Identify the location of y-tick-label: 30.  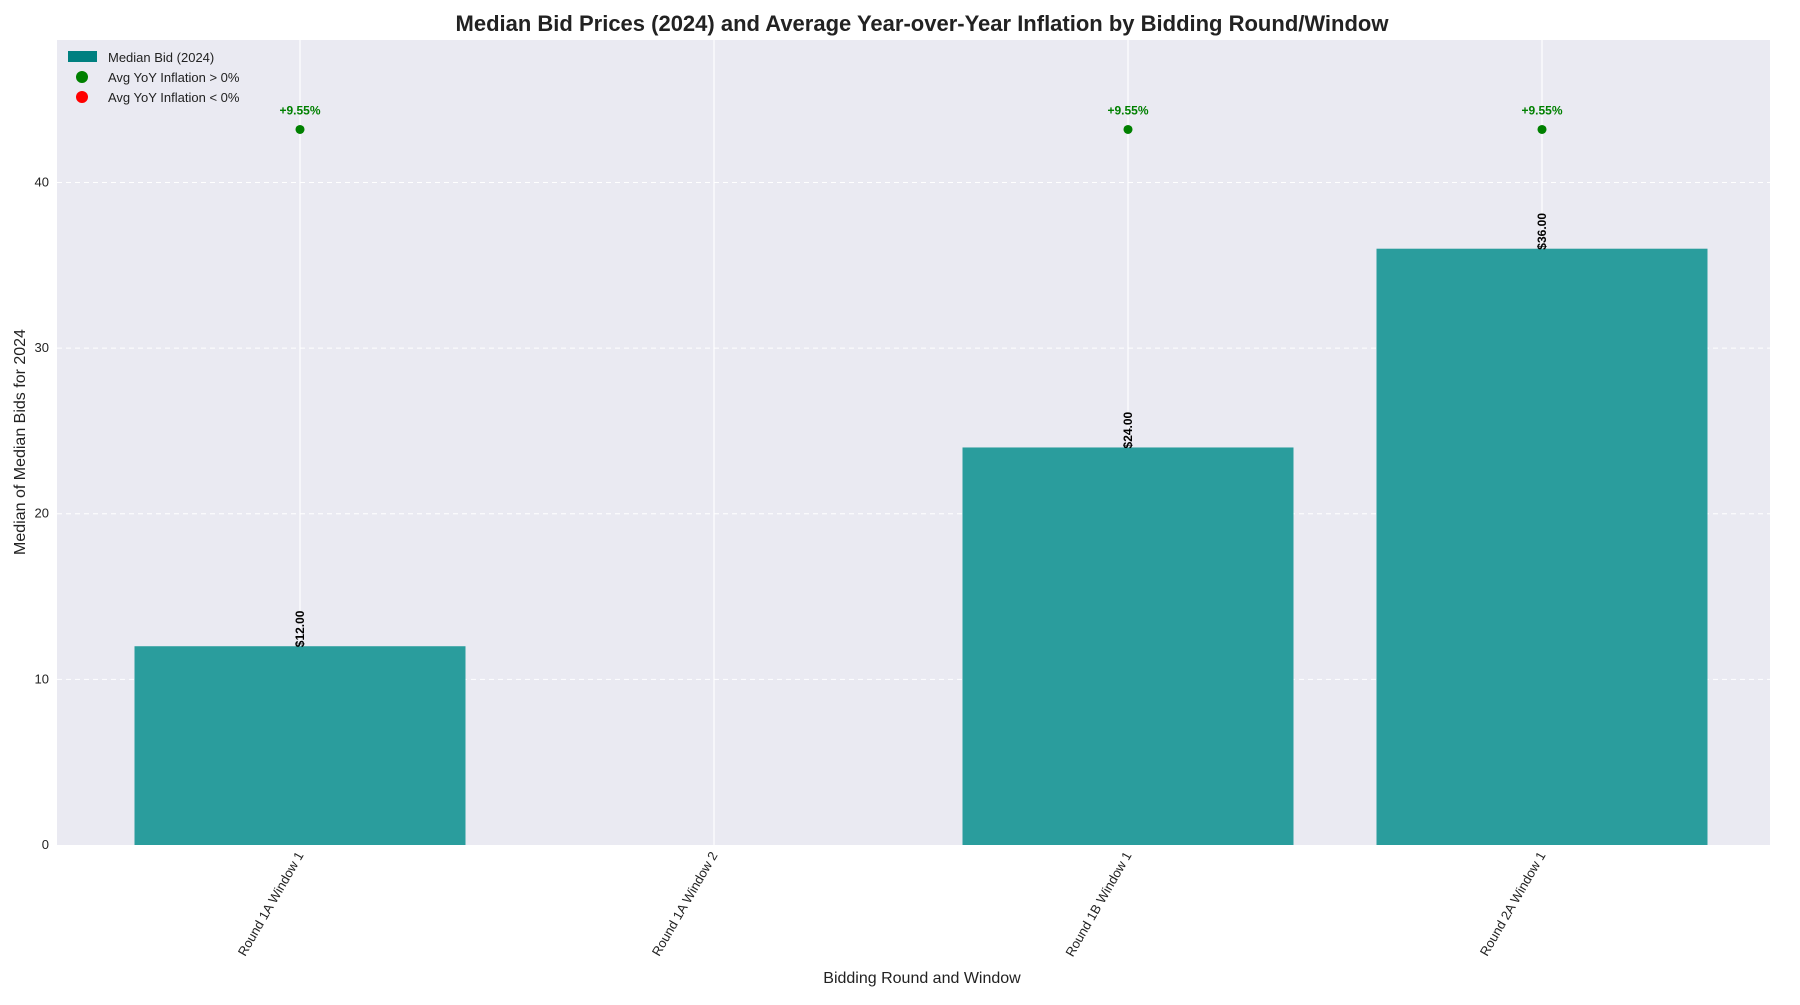
(42, 347).